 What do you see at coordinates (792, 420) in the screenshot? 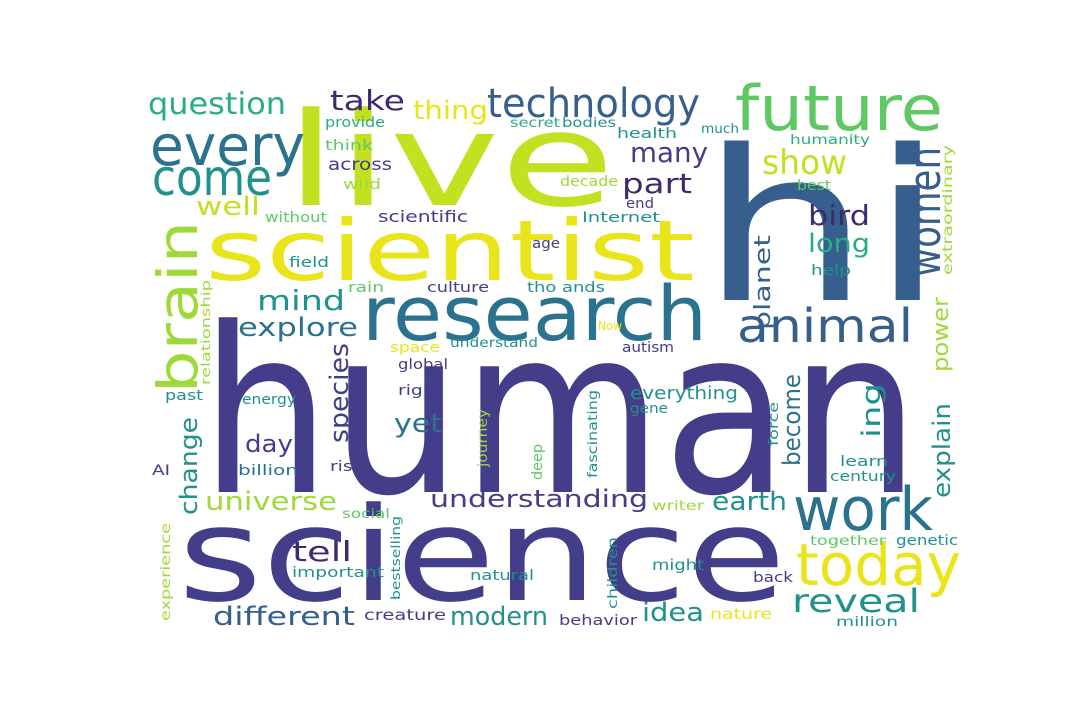
I see `word-become: become` at bounding box center [792, 420].